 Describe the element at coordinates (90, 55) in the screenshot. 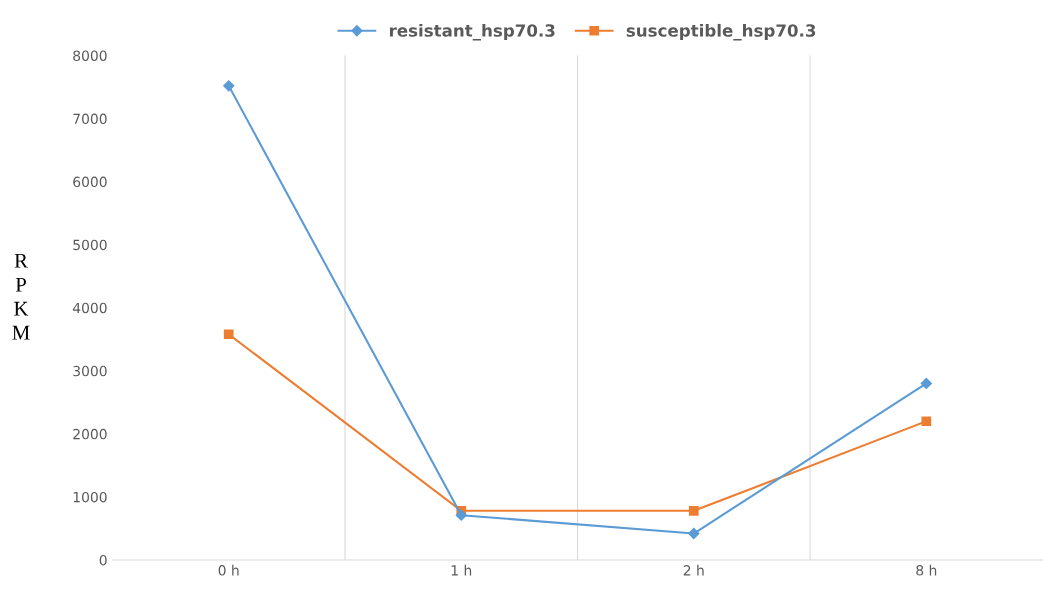

I see `y-tick-label: 8000` at that location.